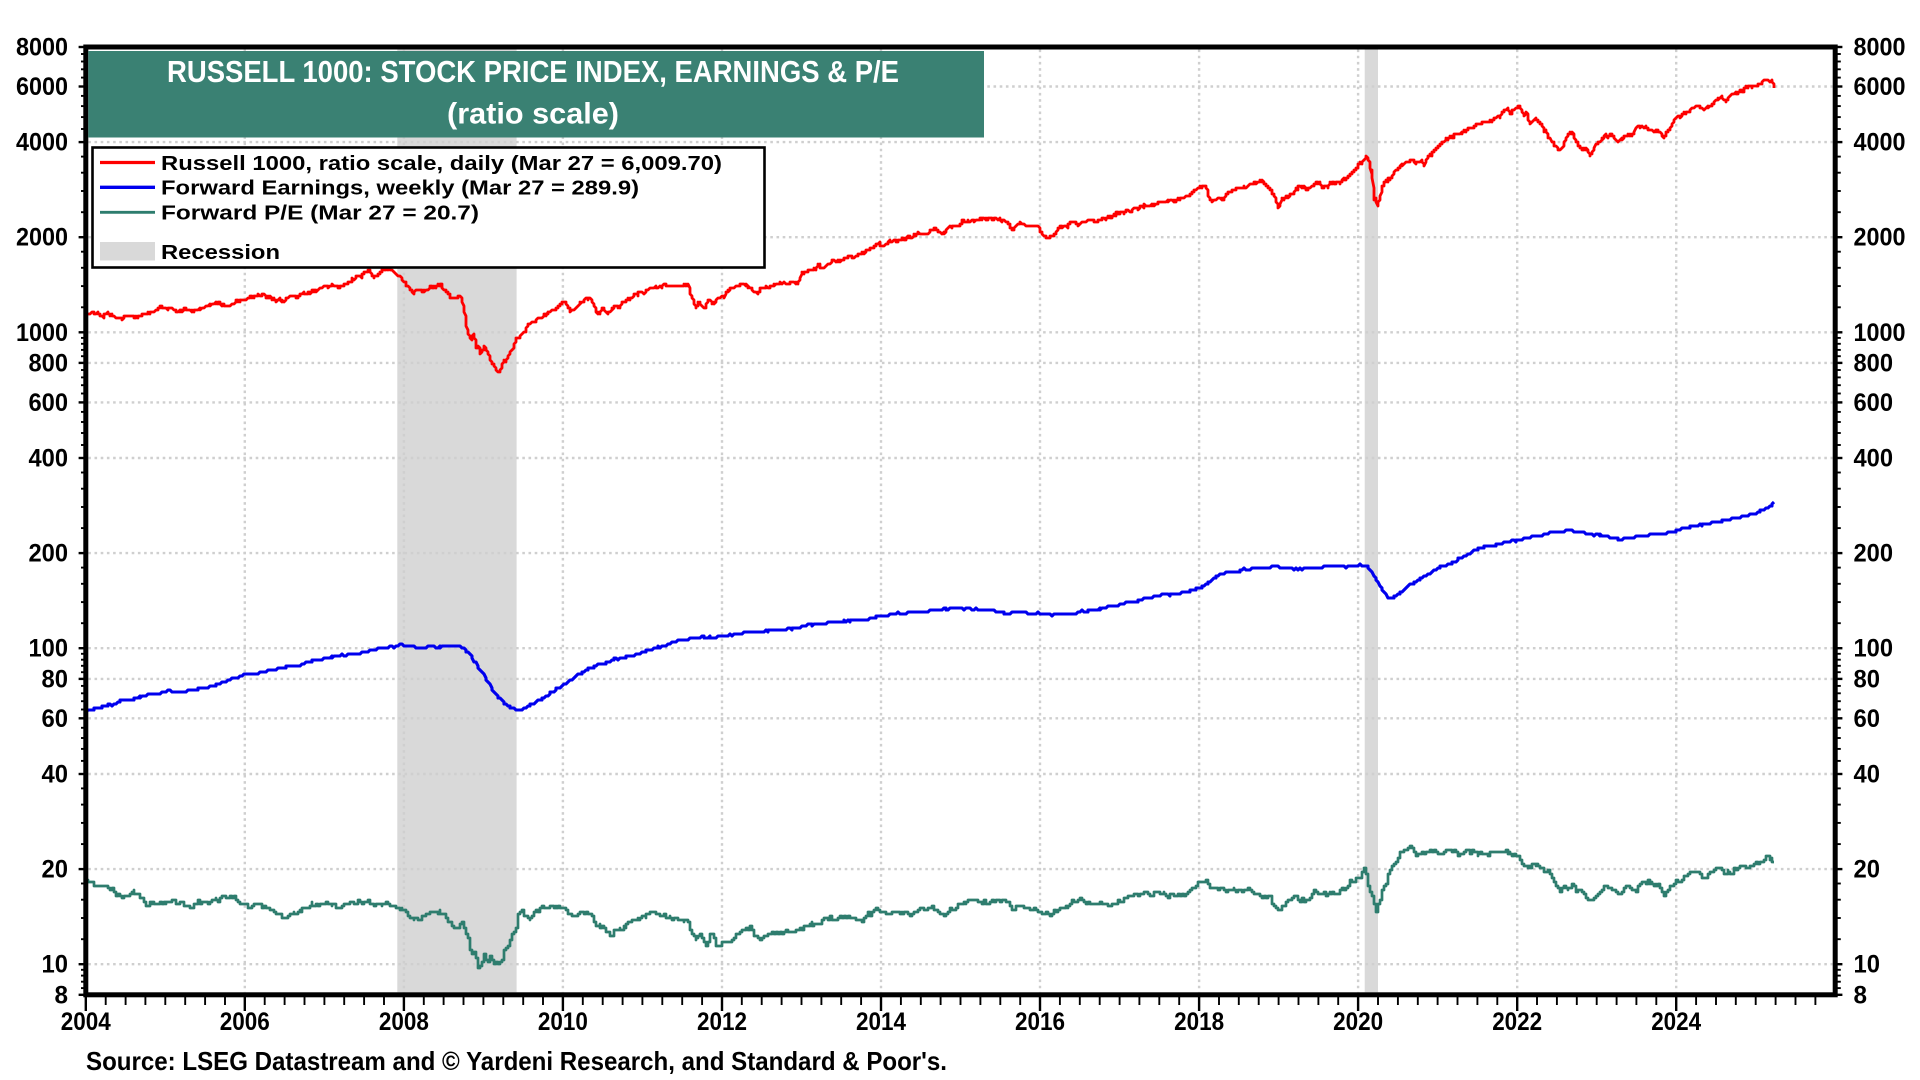 The width and height of the screenshot is (1920, 1080). What do you see at coordinates (86, 1022) in the screenshot?
I see `svg-text: 2004` at bounding box center [86, 1022].